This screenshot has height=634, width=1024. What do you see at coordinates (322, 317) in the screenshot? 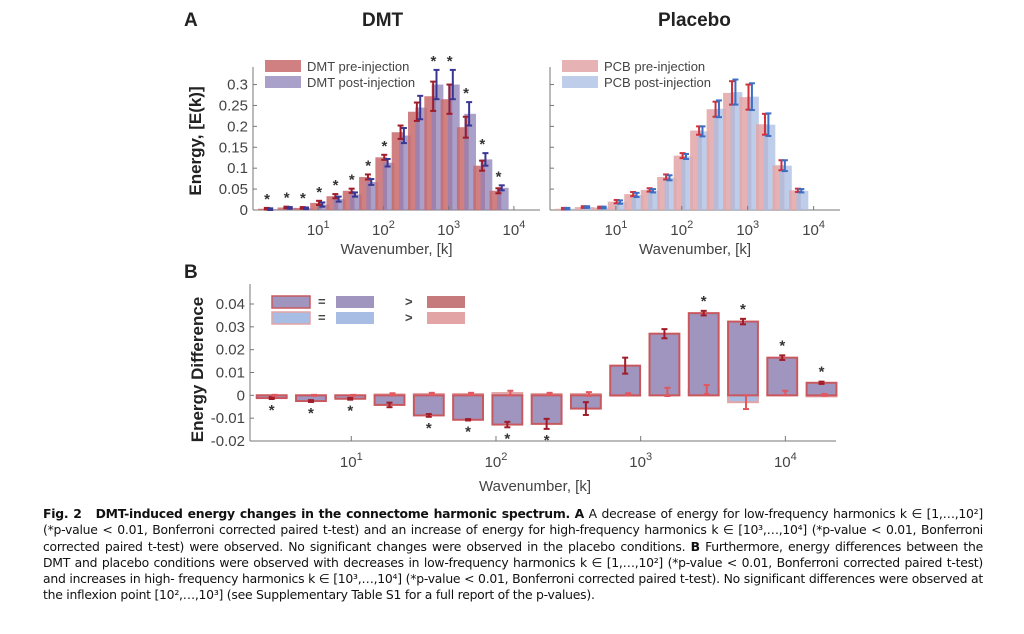
I see `legend-equals-sign: =` at bounding box center [322, 317].